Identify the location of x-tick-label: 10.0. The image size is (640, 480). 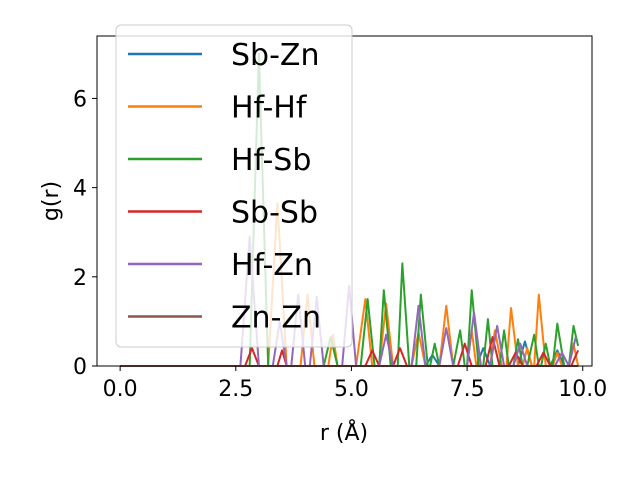
(582, 389).